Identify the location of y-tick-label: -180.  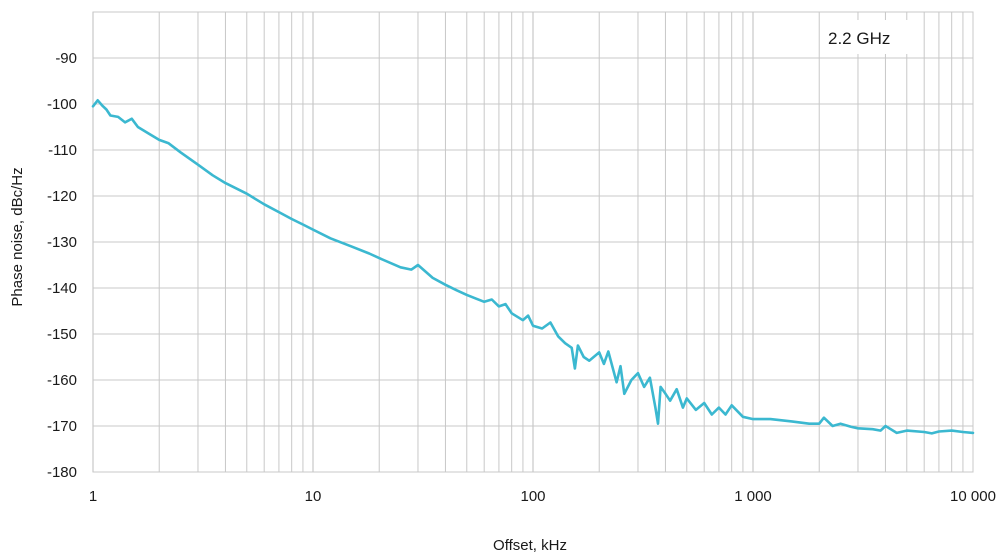
(62, 472).